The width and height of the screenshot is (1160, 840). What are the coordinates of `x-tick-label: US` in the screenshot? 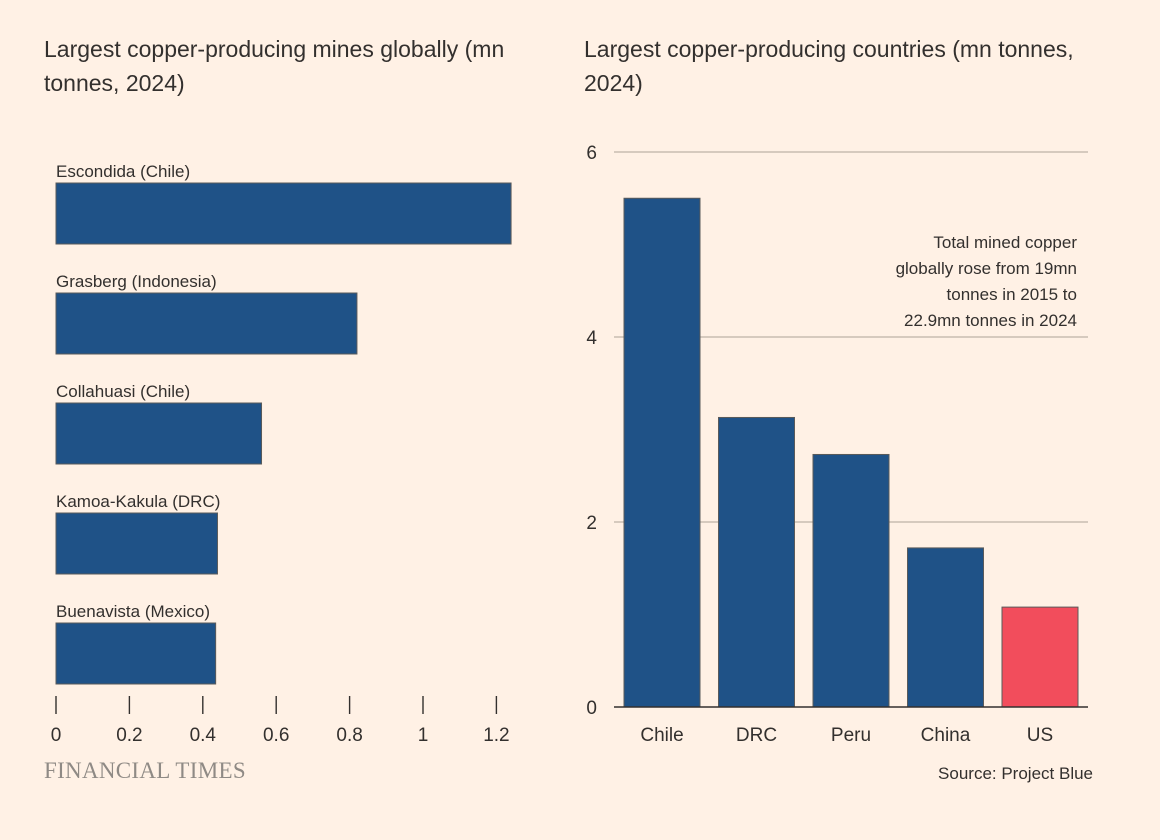 It's located at (1040, 735).